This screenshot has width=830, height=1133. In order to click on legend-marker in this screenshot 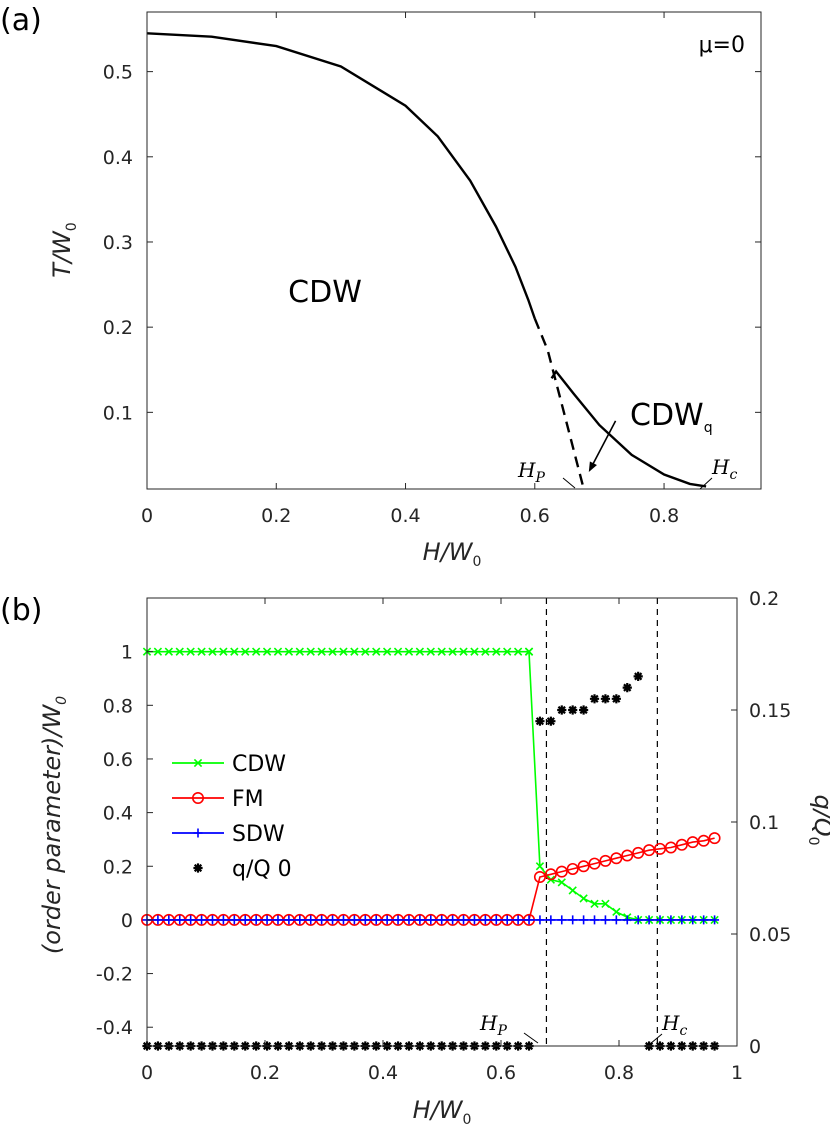, I will do `click(198, 797)`.